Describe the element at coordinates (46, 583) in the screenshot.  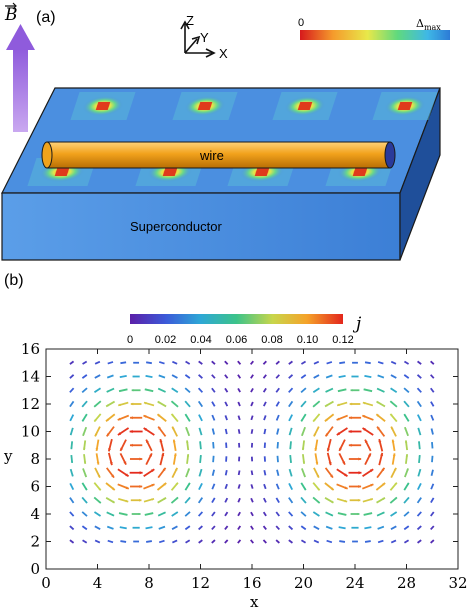
I see `x-tick-label: 0` at that location.